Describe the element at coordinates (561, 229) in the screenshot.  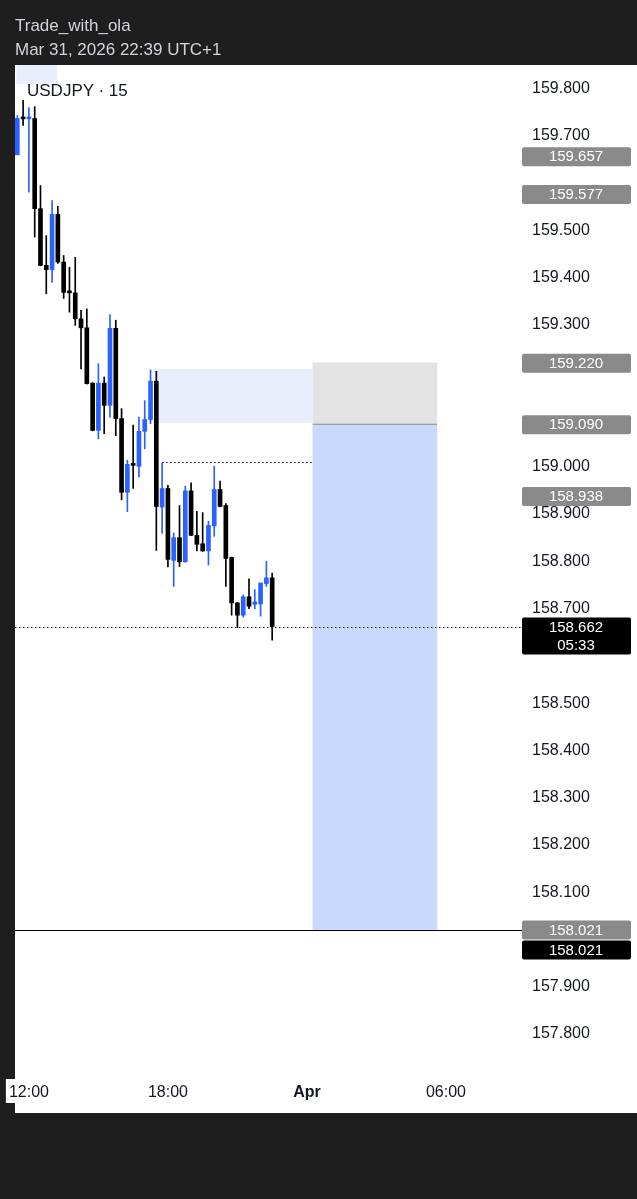
I see `y-tick-label: 159.500` at that location.